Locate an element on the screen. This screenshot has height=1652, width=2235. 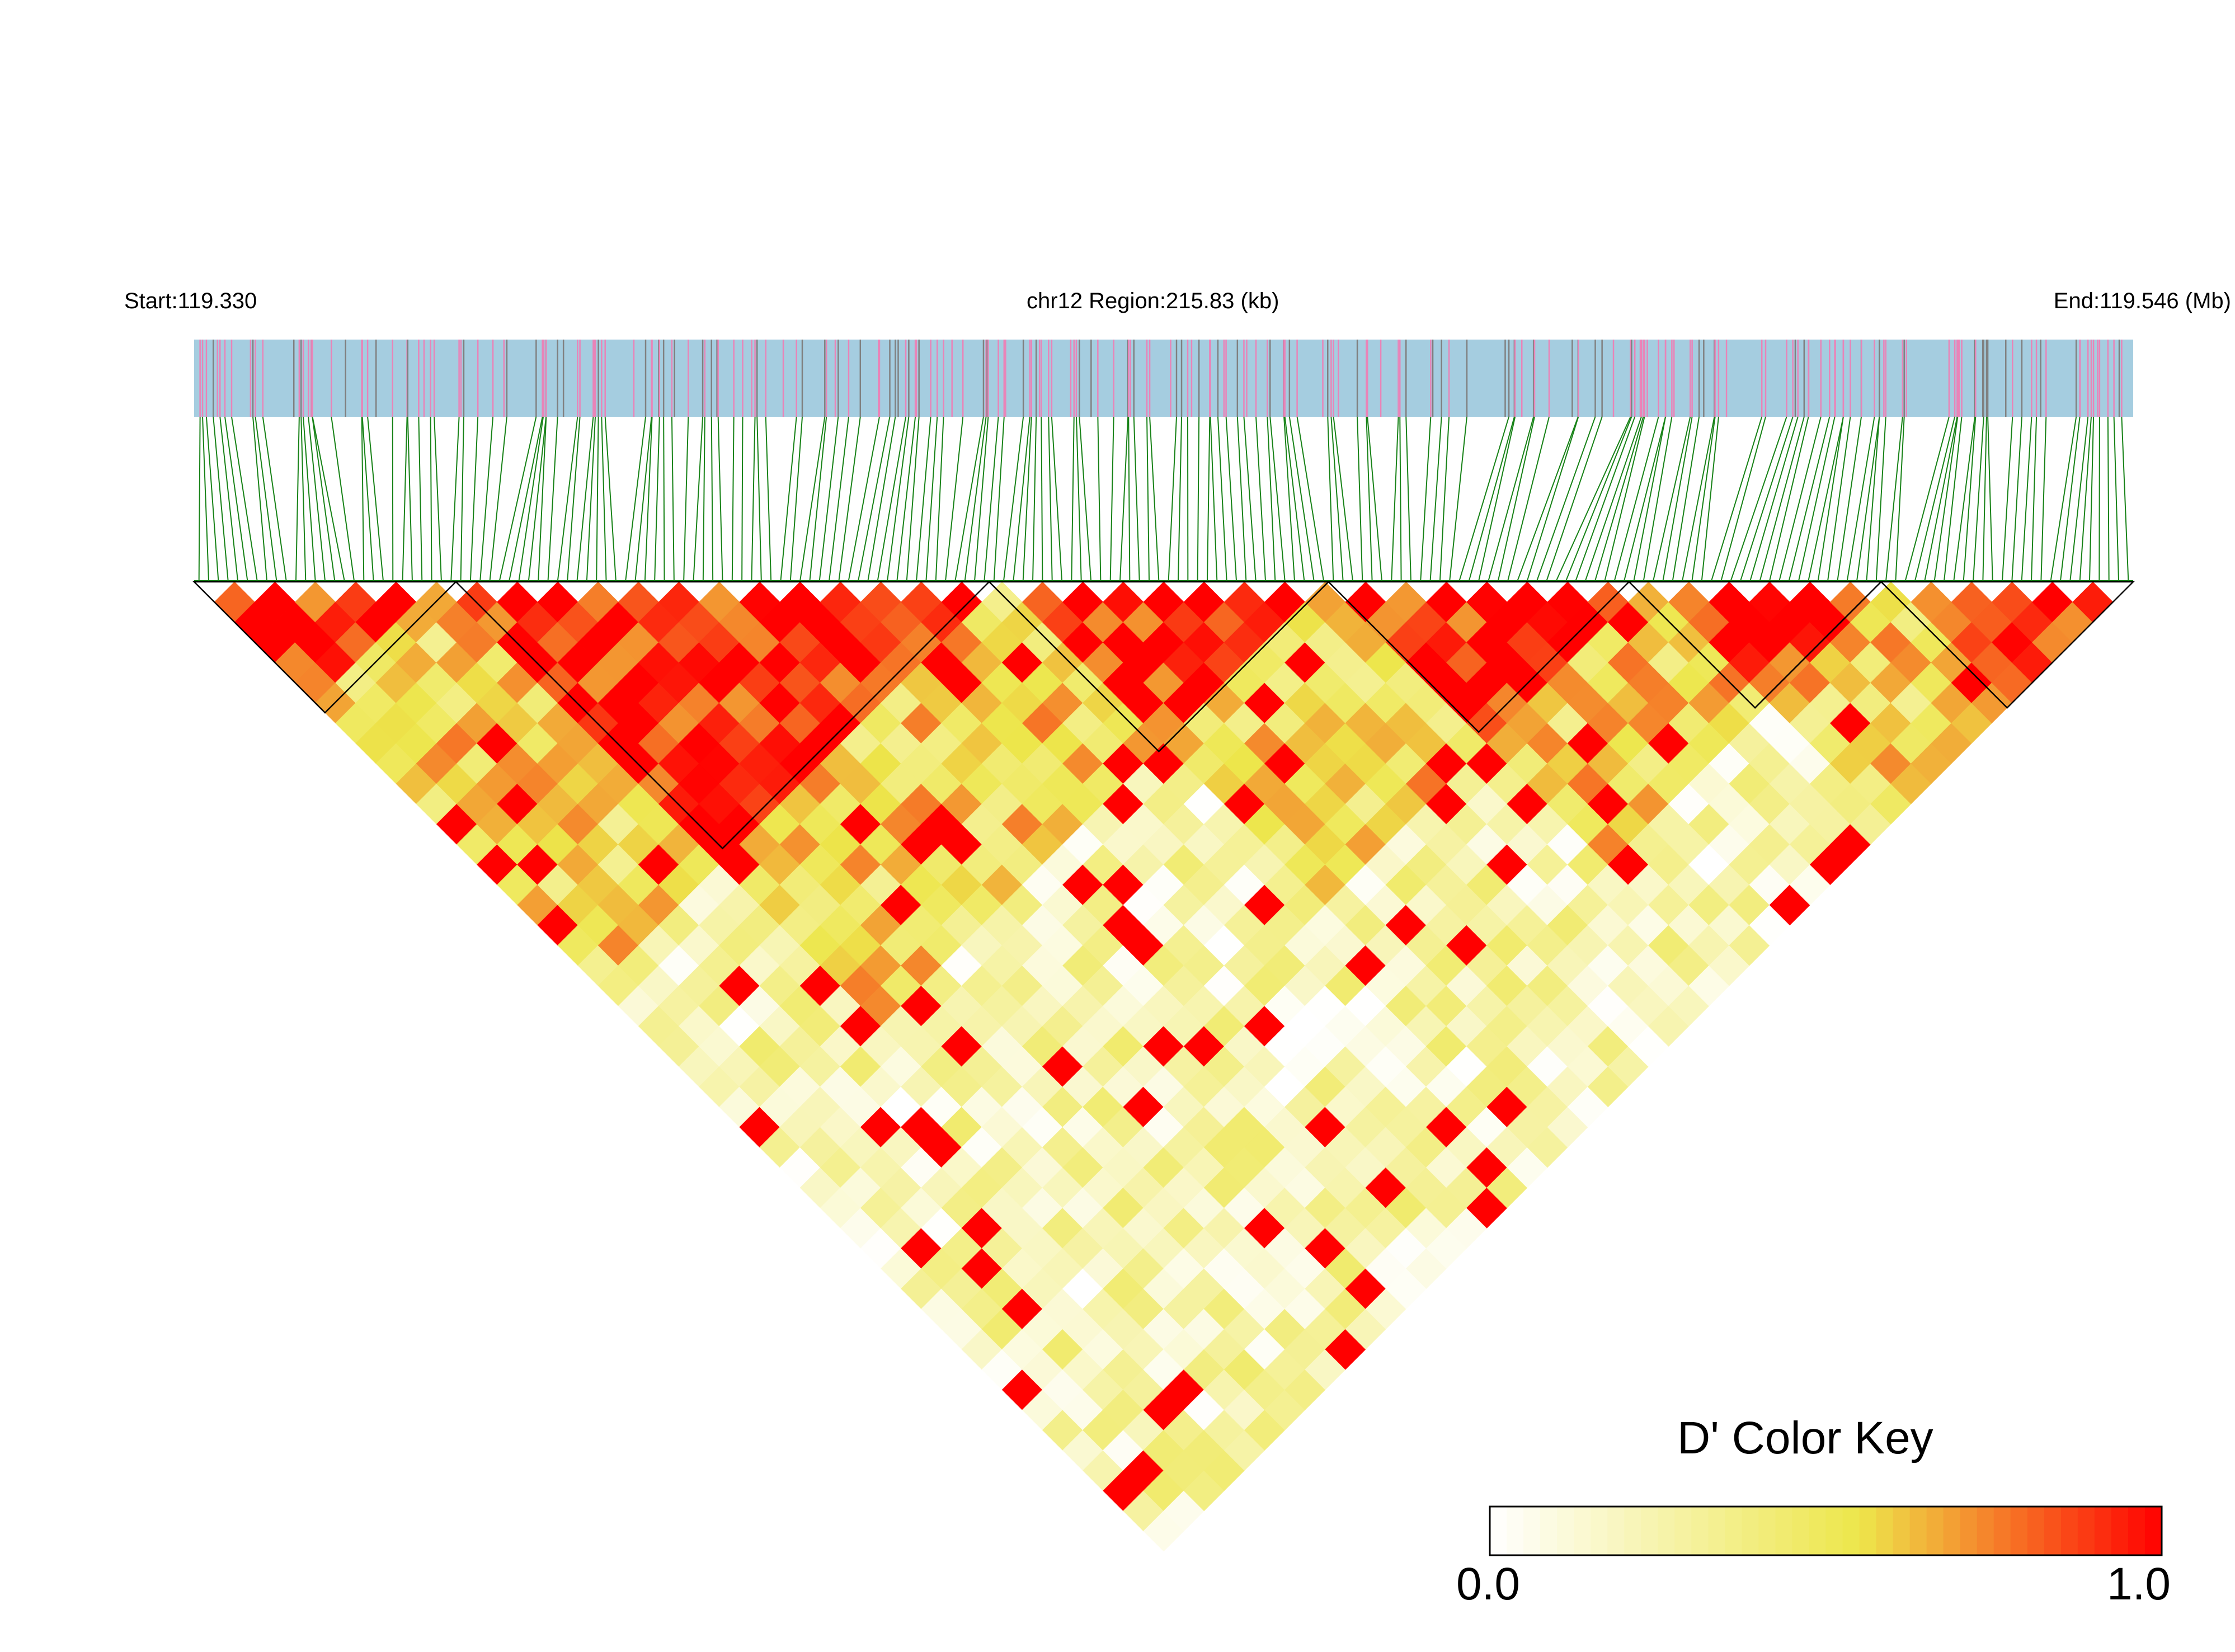
color-key-bar is located at coordinates (1826, 1531).